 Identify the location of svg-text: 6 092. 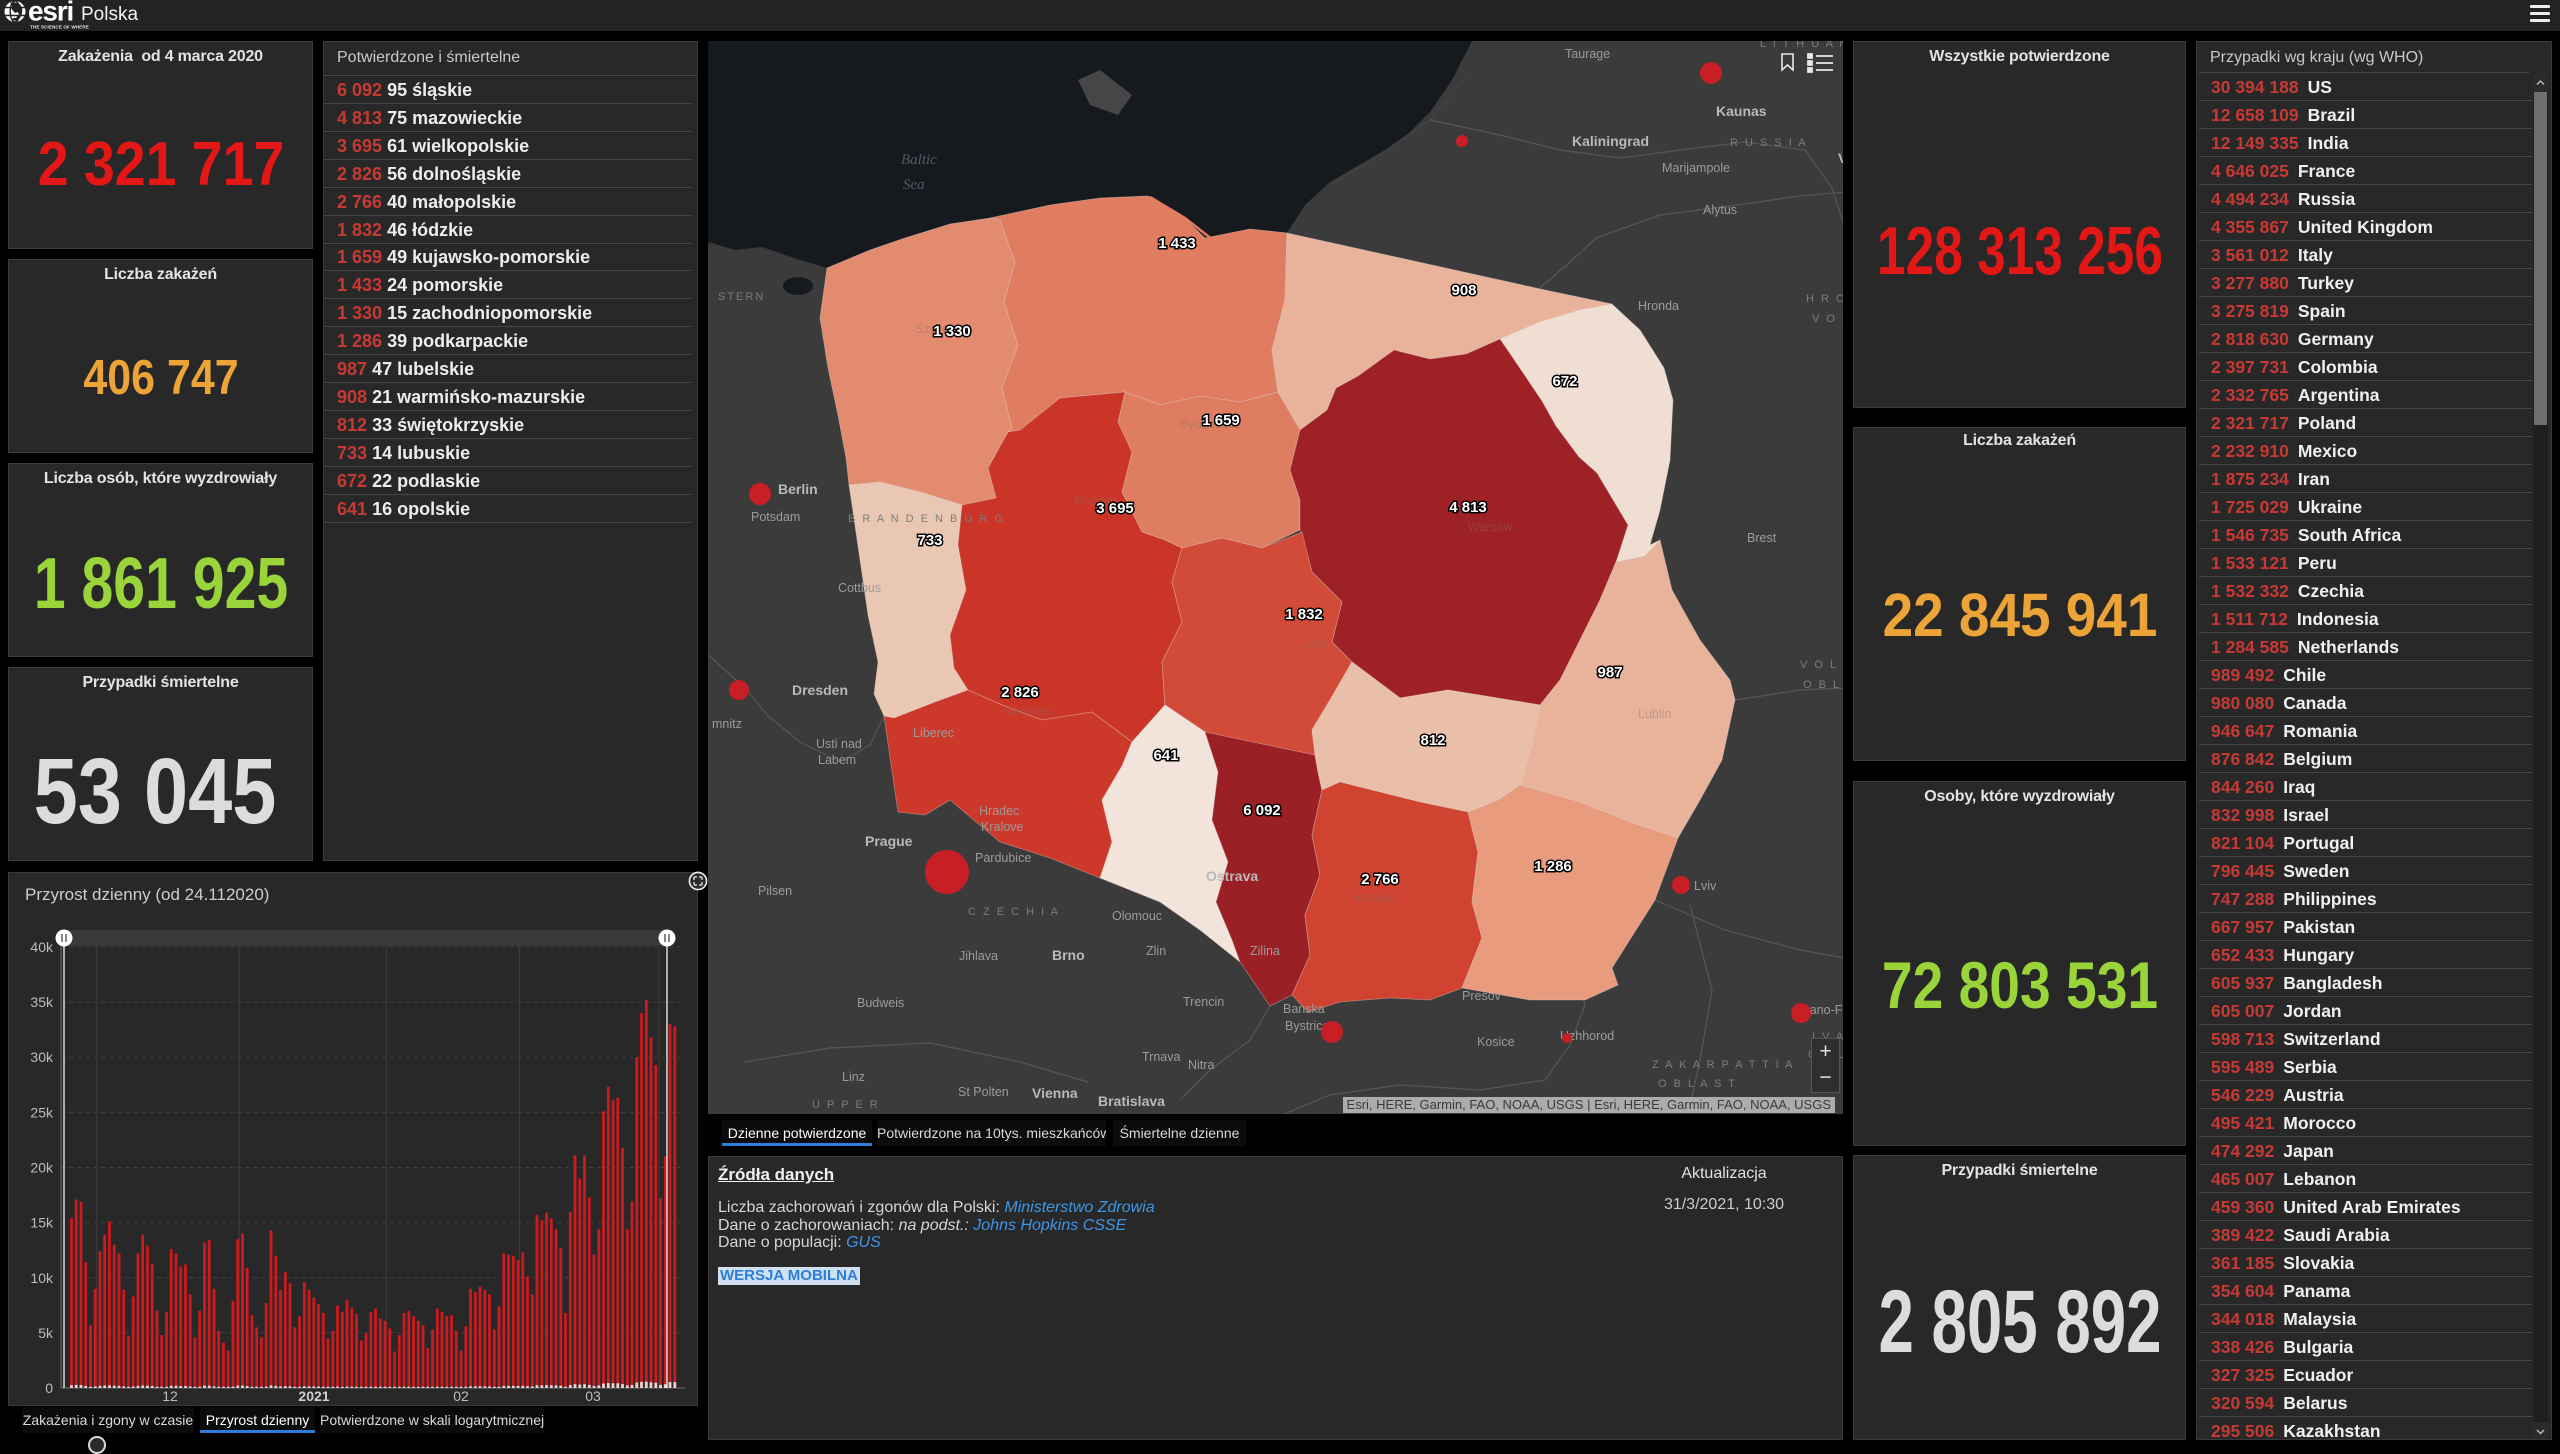
(1262, 810).